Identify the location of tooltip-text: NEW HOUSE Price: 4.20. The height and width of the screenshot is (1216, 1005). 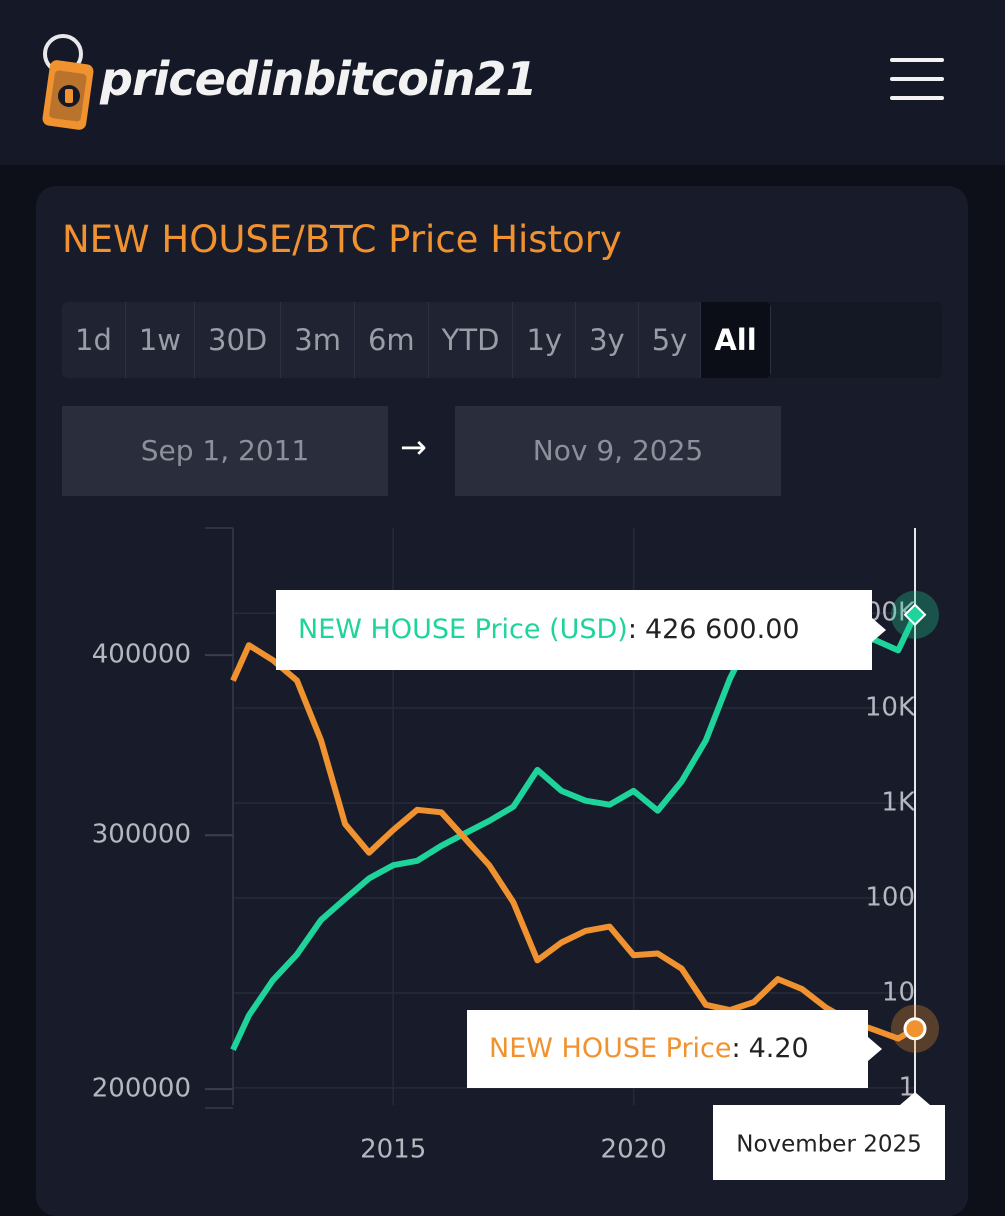
(649, 1048).